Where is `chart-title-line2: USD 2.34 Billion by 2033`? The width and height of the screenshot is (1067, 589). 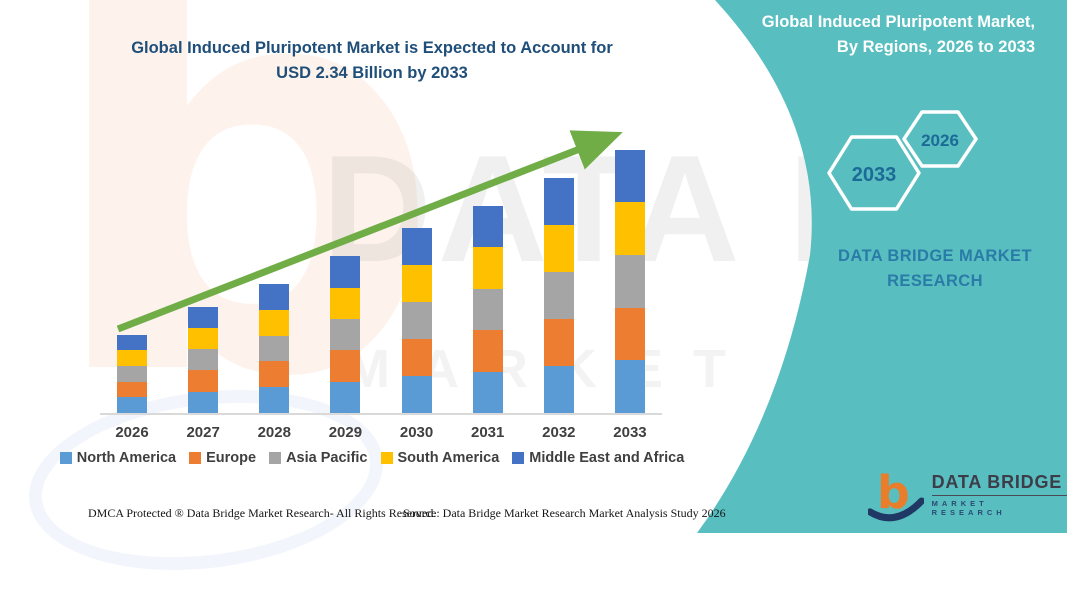 chart-title-line2: USD 2.34 Billion by 2033 is located at coordinates (372, 73).